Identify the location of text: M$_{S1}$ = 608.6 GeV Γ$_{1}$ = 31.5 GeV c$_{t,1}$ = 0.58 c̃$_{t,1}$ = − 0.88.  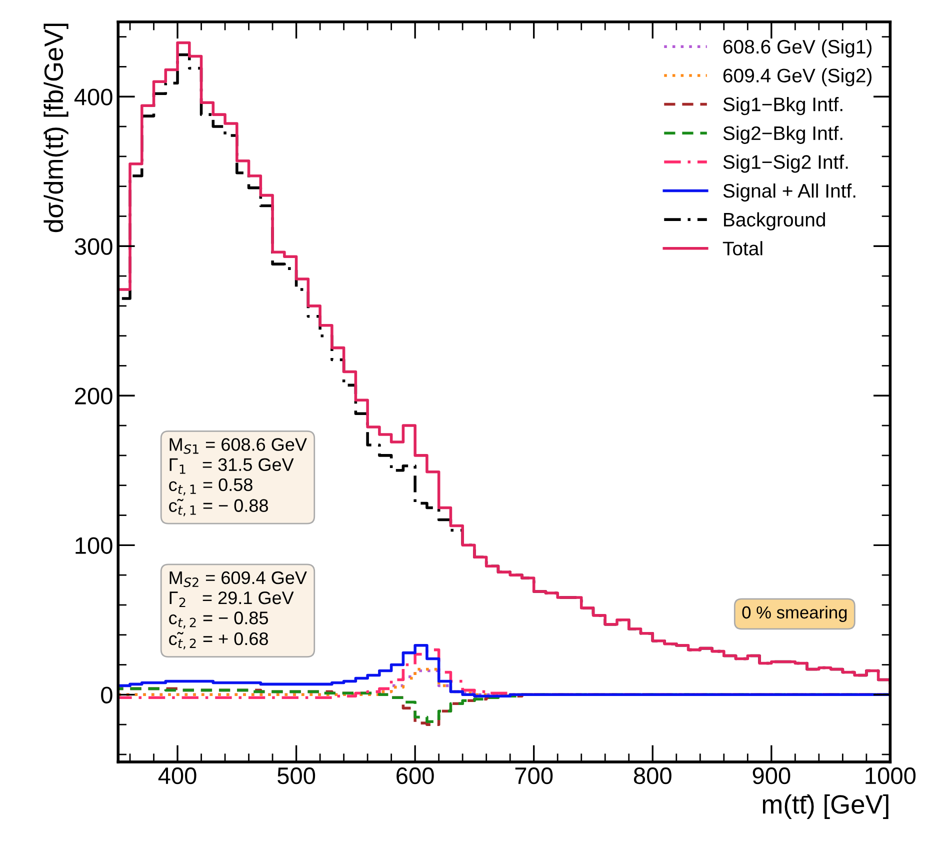
(238, 477).